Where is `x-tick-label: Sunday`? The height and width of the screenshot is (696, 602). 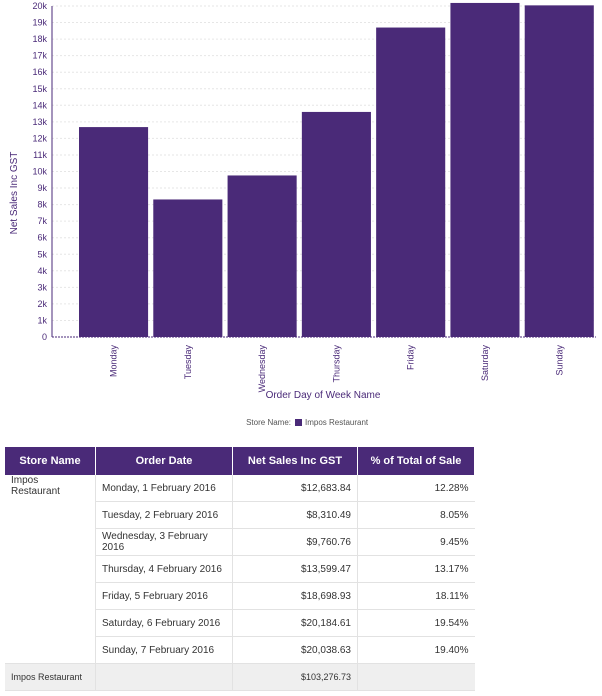
x-tick-label: Sunday is located at coordinates (559, 360).